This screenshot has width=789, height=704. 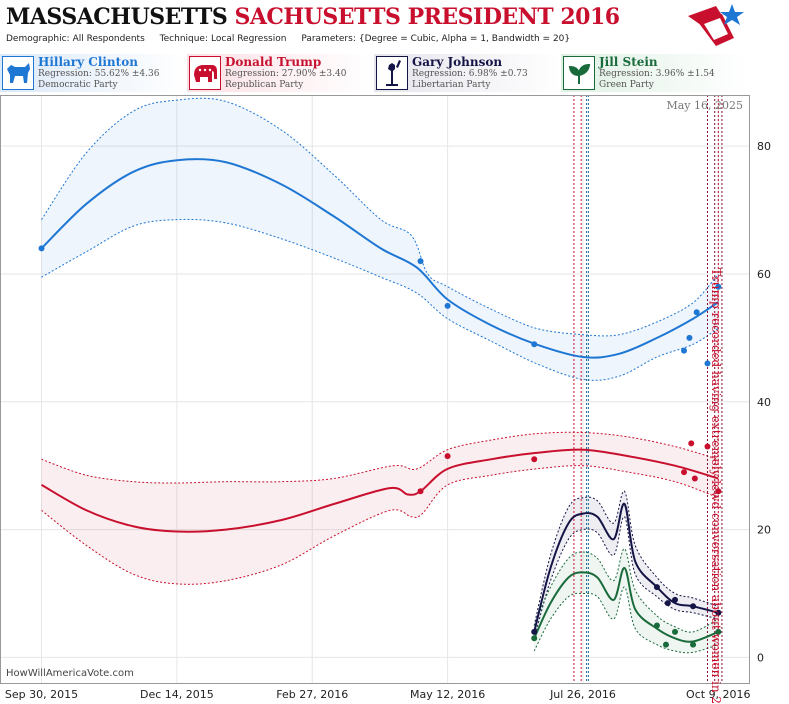 I want to click on y-tick-label: 20, so click(x=764, y=530).